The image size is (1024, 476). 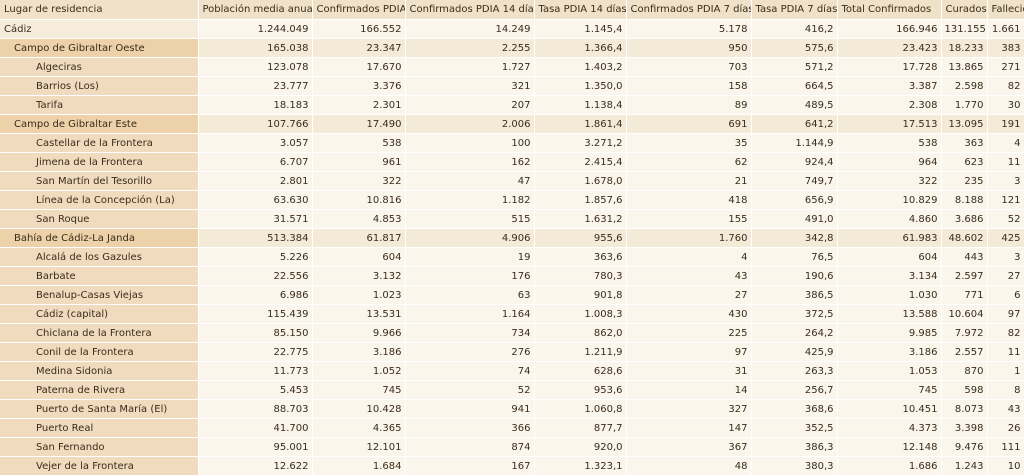 I want to click on value-cell: 12.148, so click(x=889, y=447).